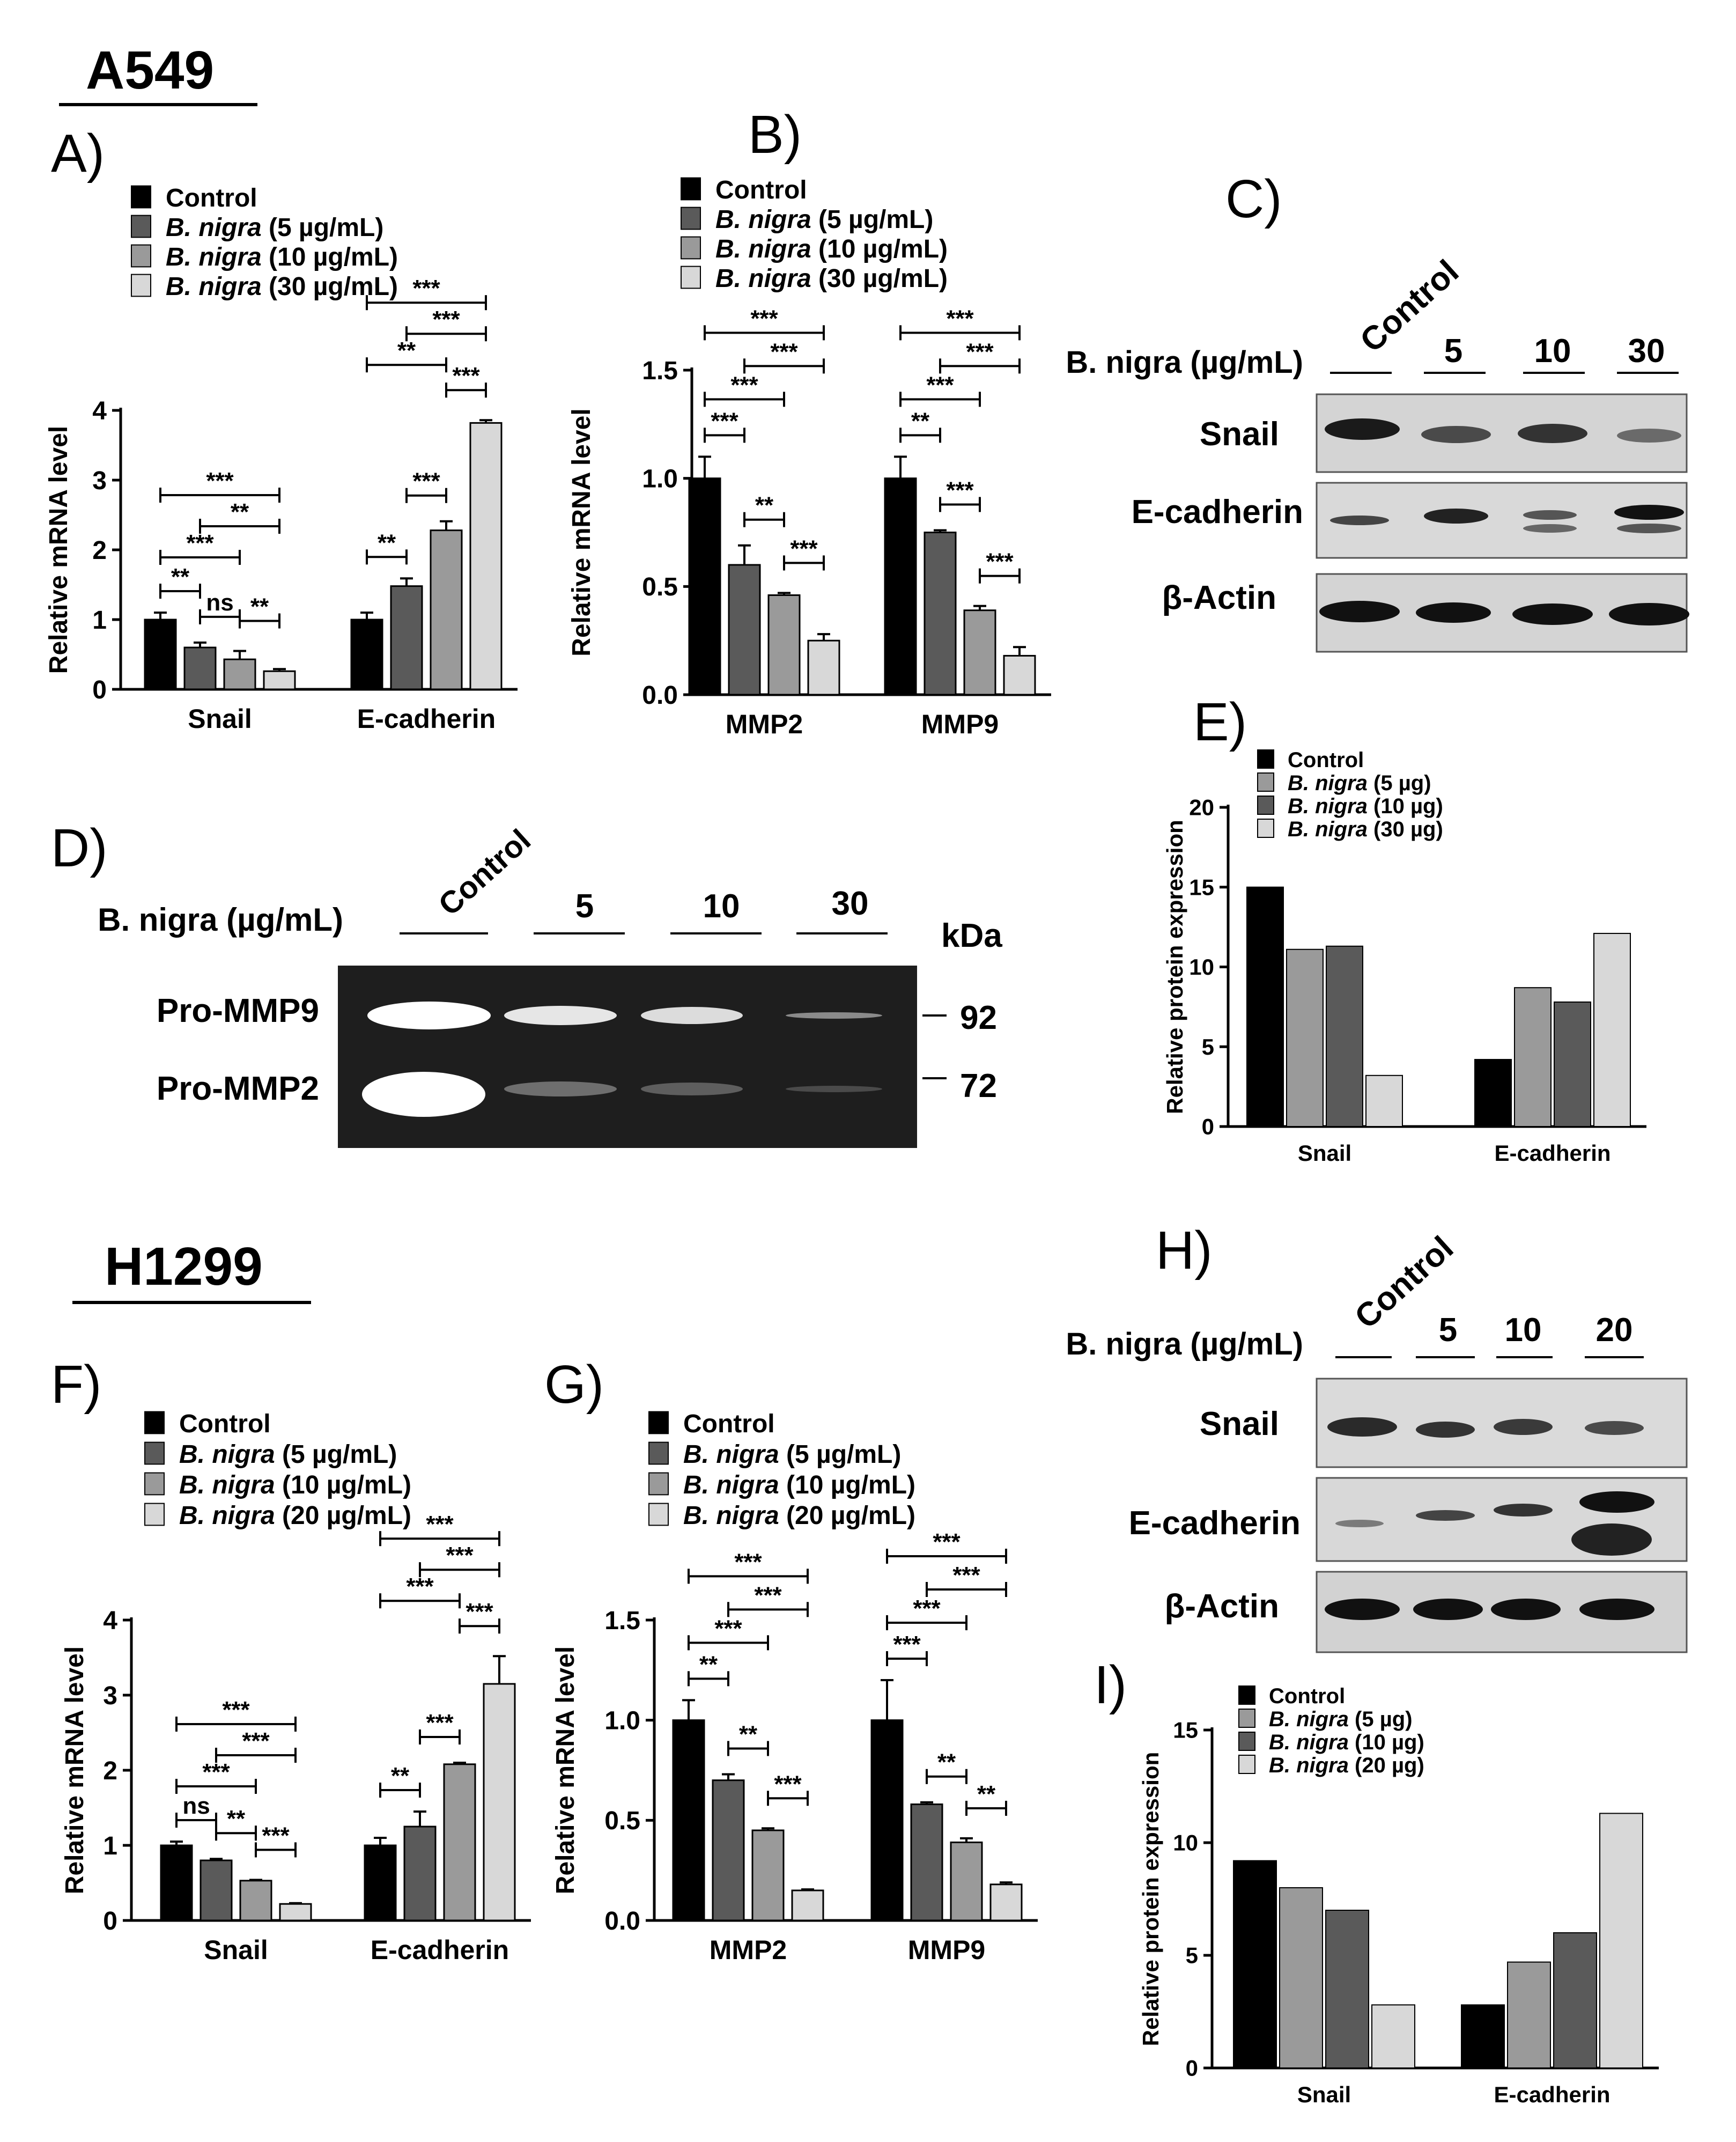 This screenshot has height=2142, width=1736. Describe the element at coordinates (972, 936) in the screenshot. I see `zymo-kda-header: kDa` at that location.